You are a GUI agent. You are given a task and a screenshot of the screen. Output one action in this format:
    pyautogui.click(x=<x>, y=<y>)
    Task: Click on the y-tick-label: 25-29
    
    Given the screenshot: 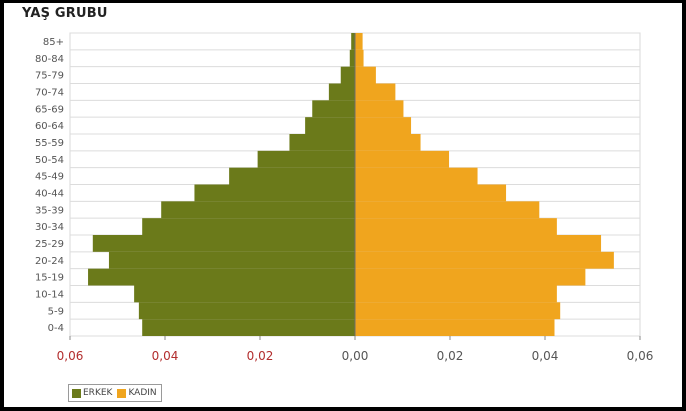 What is the action you would take?
    pyautogui.click(x=49, y=244)
    